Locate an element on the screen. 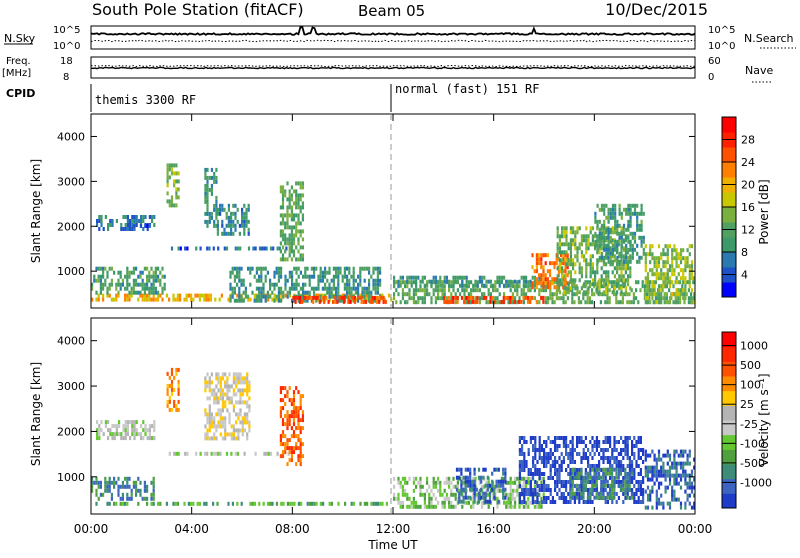 The height and width of the screenshot is (558, 800). freq-tick-bottom: 8 is located at coordinates (66, 77).